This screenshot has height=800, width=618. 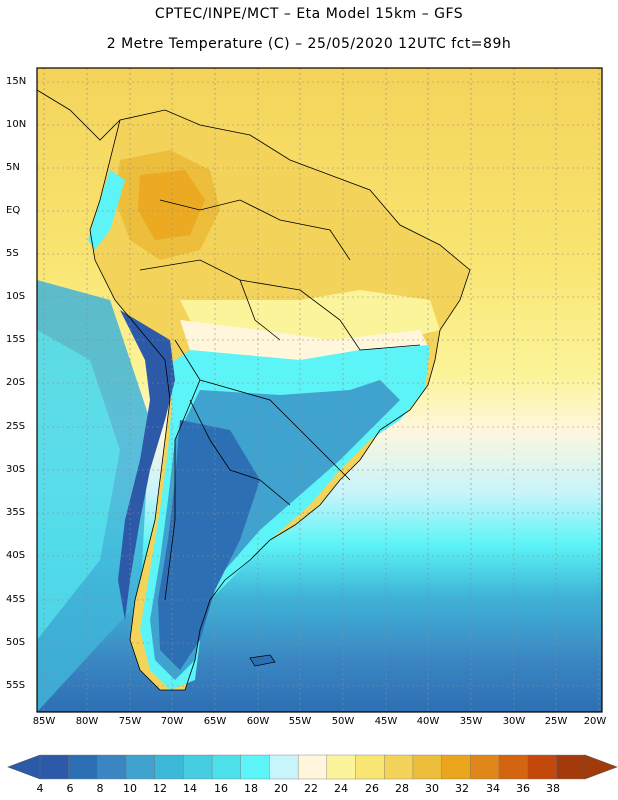 What do you see at coordinates (16, 339) in the screenshot?
I see `lat-label: 15S` at bounding box center [16, 339].